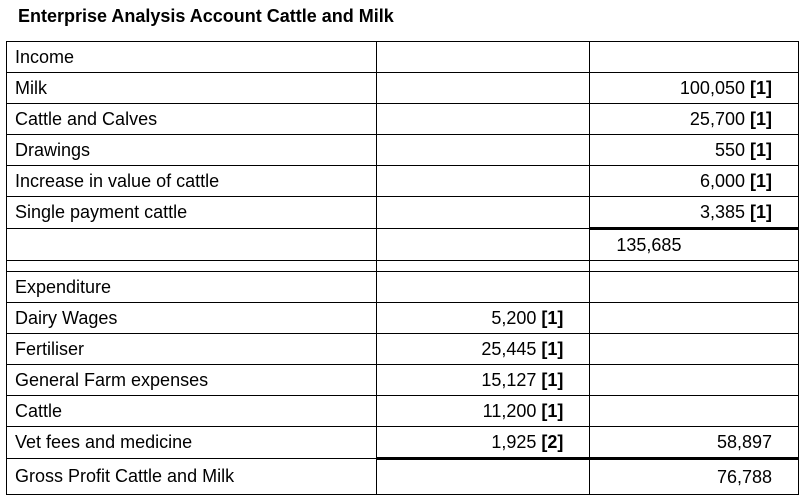 This screenshot has height=503, width=799. I want to click on row-label: Fertiliser, so click(191, 349).